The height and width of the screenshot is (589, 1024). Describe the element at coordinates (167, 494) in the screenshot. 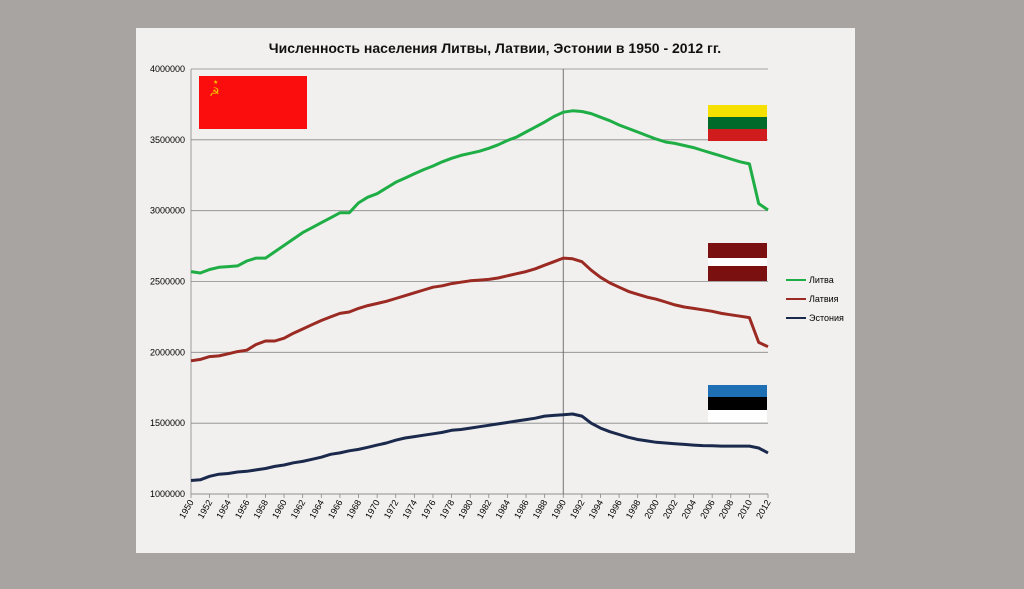

I see `y-tick-label: 1000000` at that location.